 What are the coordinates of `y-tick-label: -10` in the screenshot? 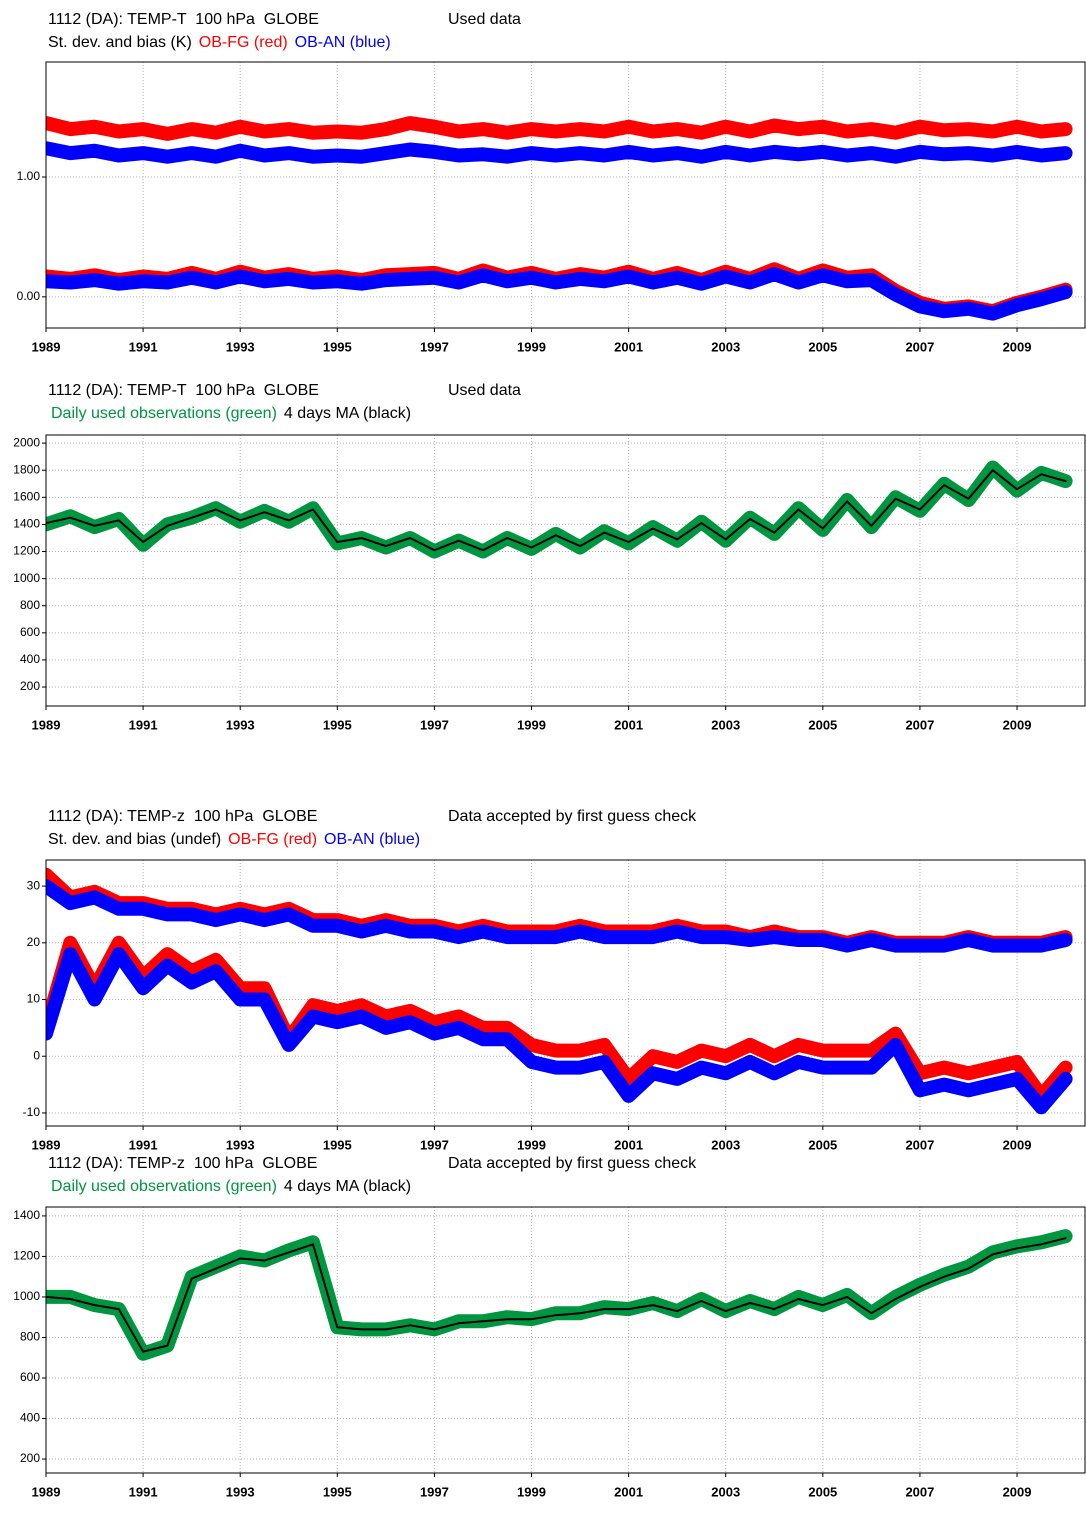 It's located at (32, 1112).